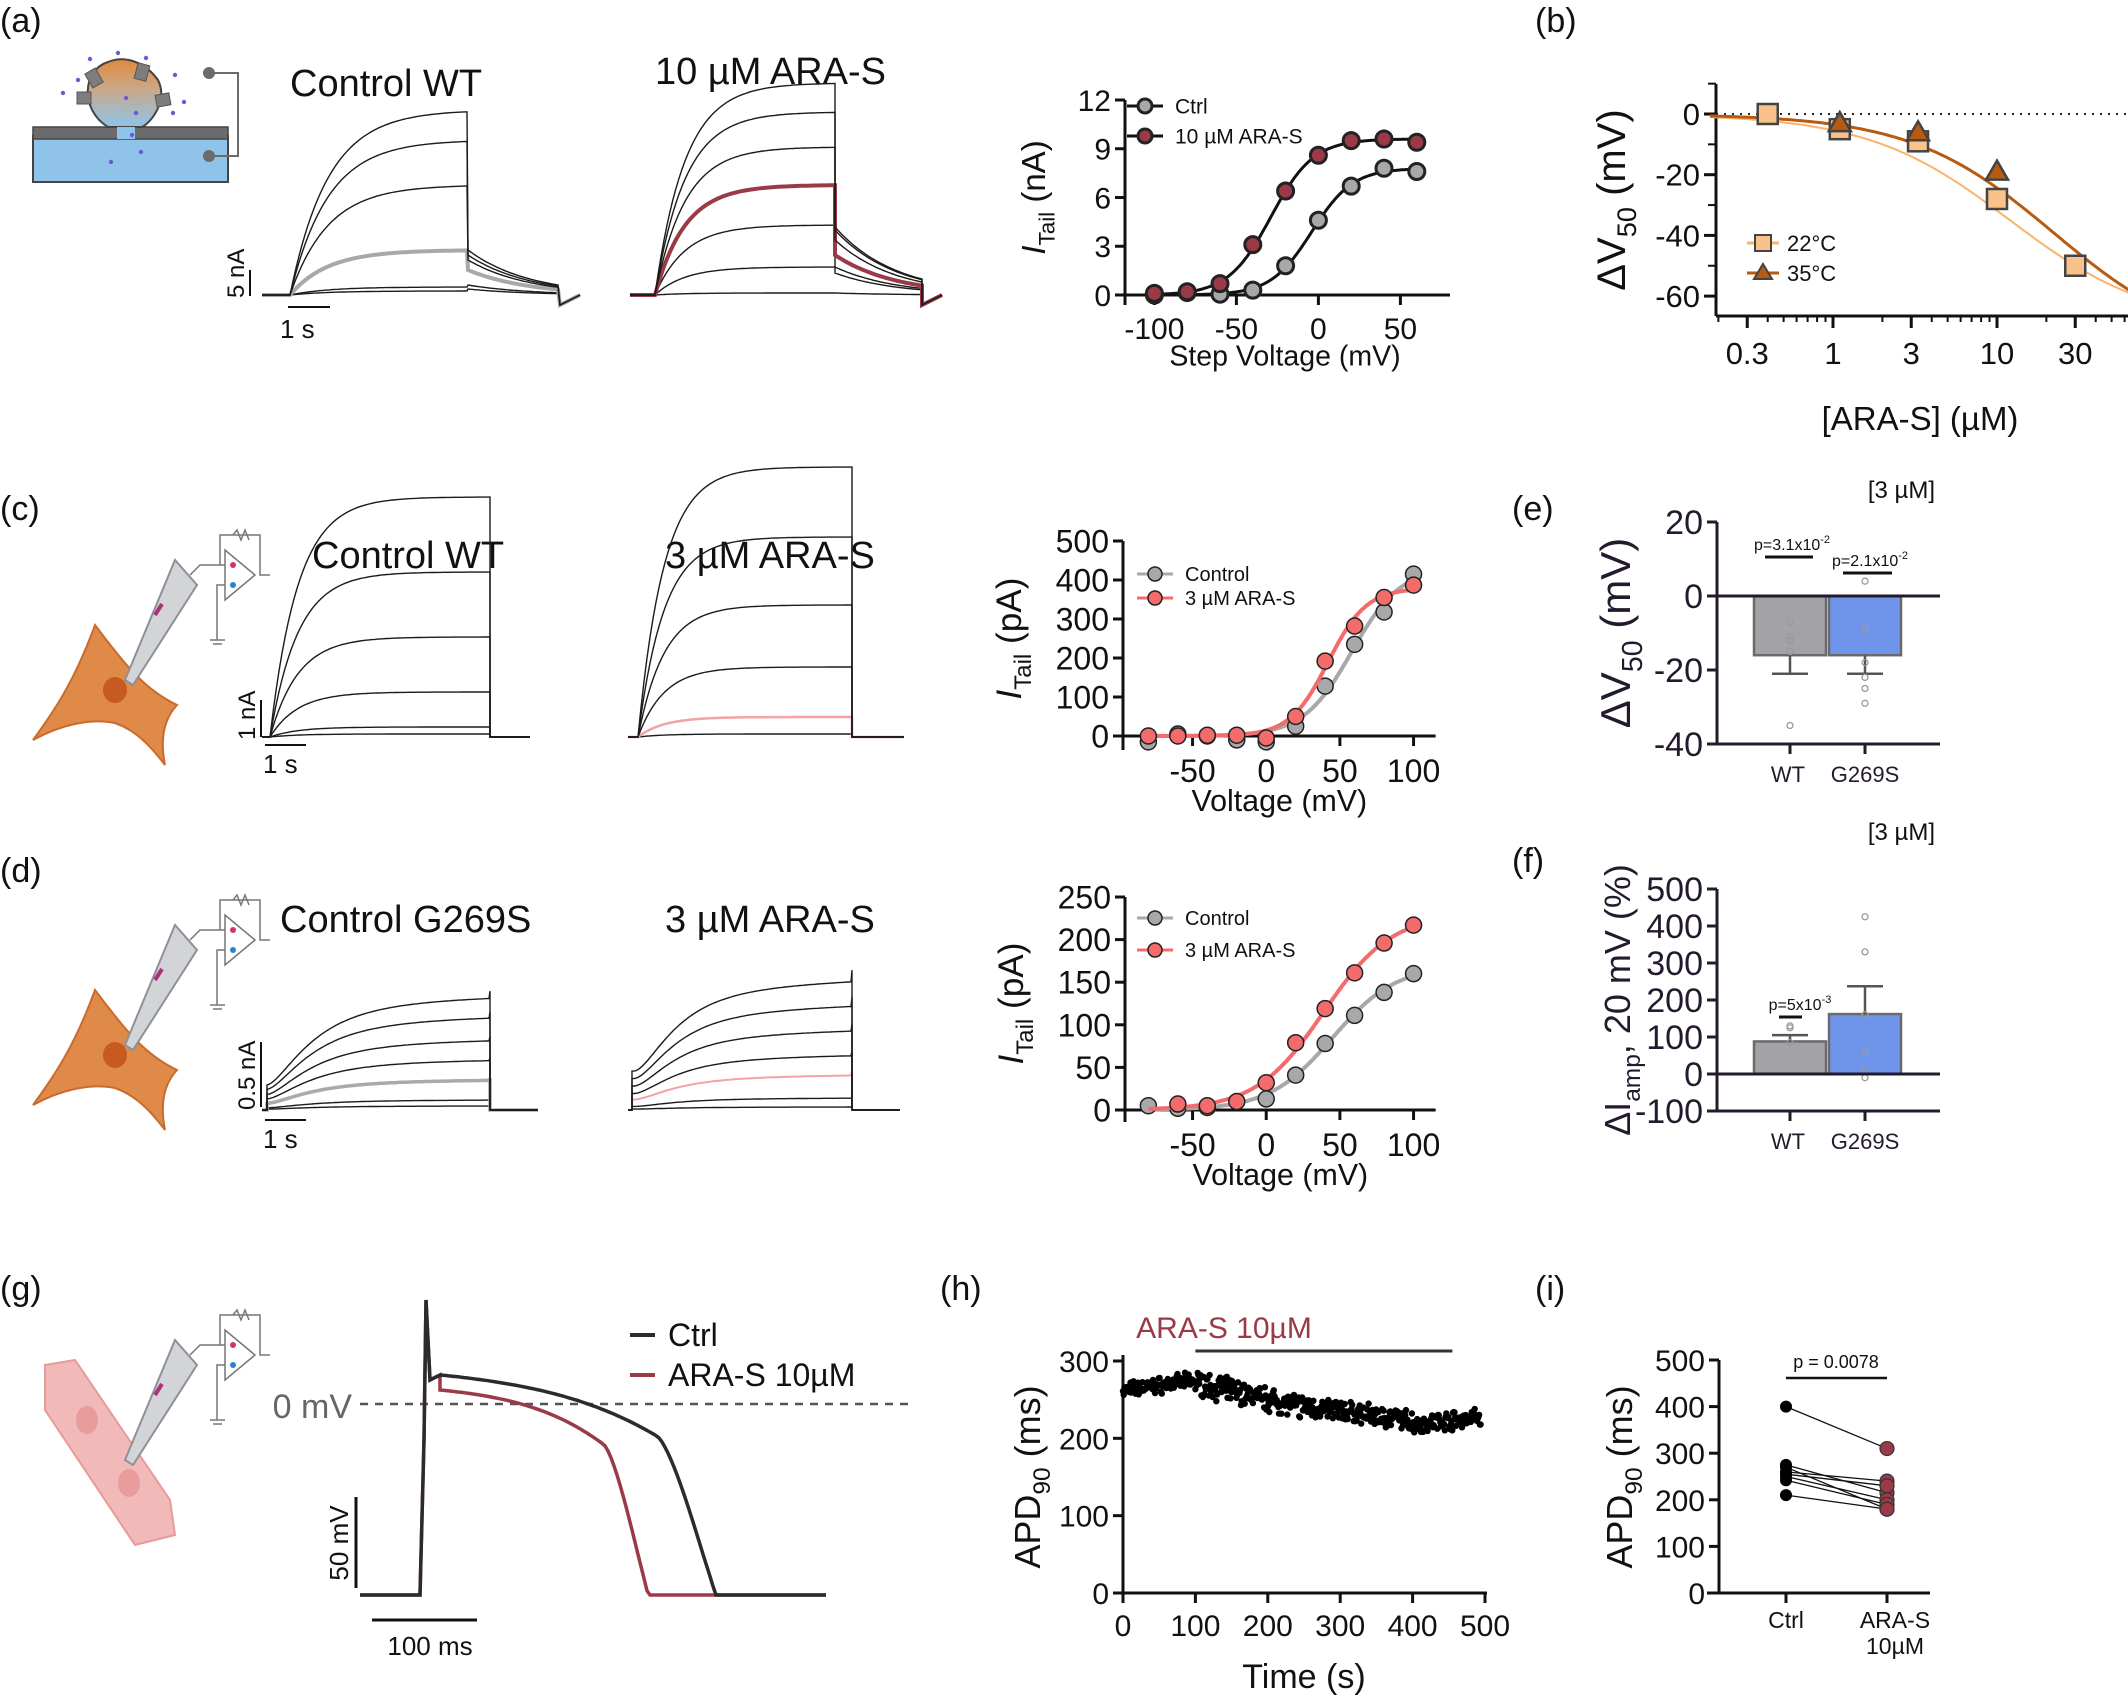  I want to click on d-right-title: 3 µM ARA-S, so click(770, 920).